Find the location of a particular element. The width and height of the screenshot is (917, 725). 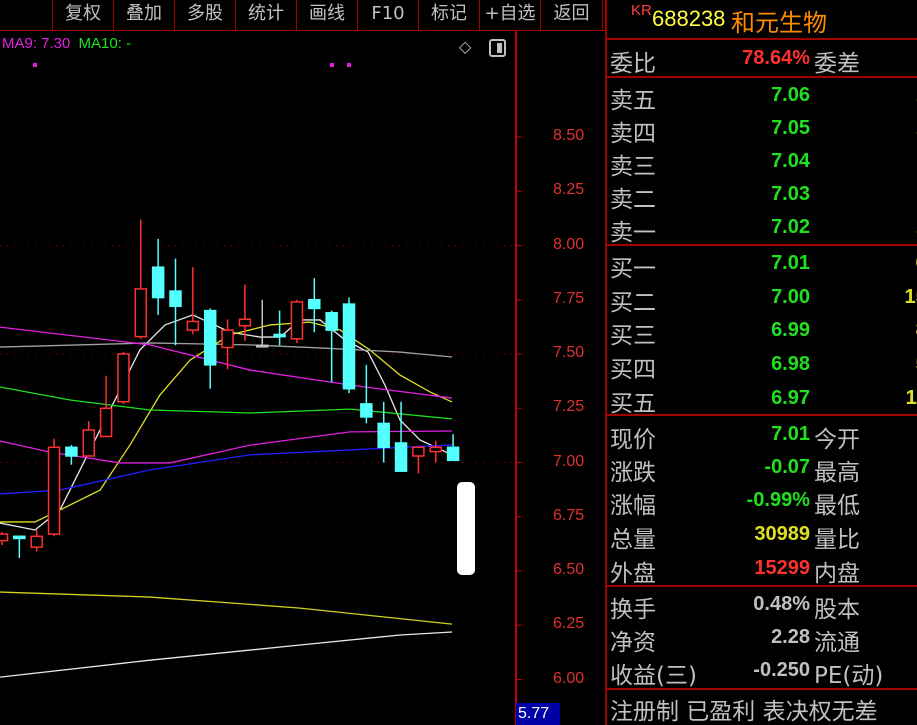

quote-row: 总量 30989 量比 is located at coordinates (762, 535).